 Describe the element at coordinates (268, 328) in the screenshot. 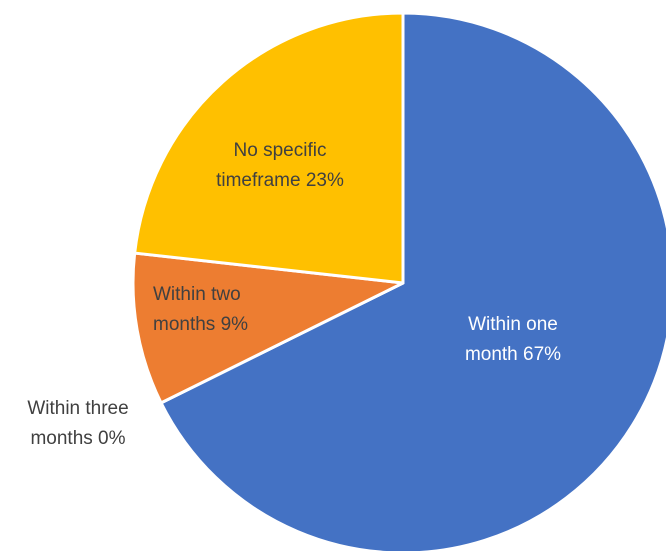

I see `slice-within-two-months` at that location.